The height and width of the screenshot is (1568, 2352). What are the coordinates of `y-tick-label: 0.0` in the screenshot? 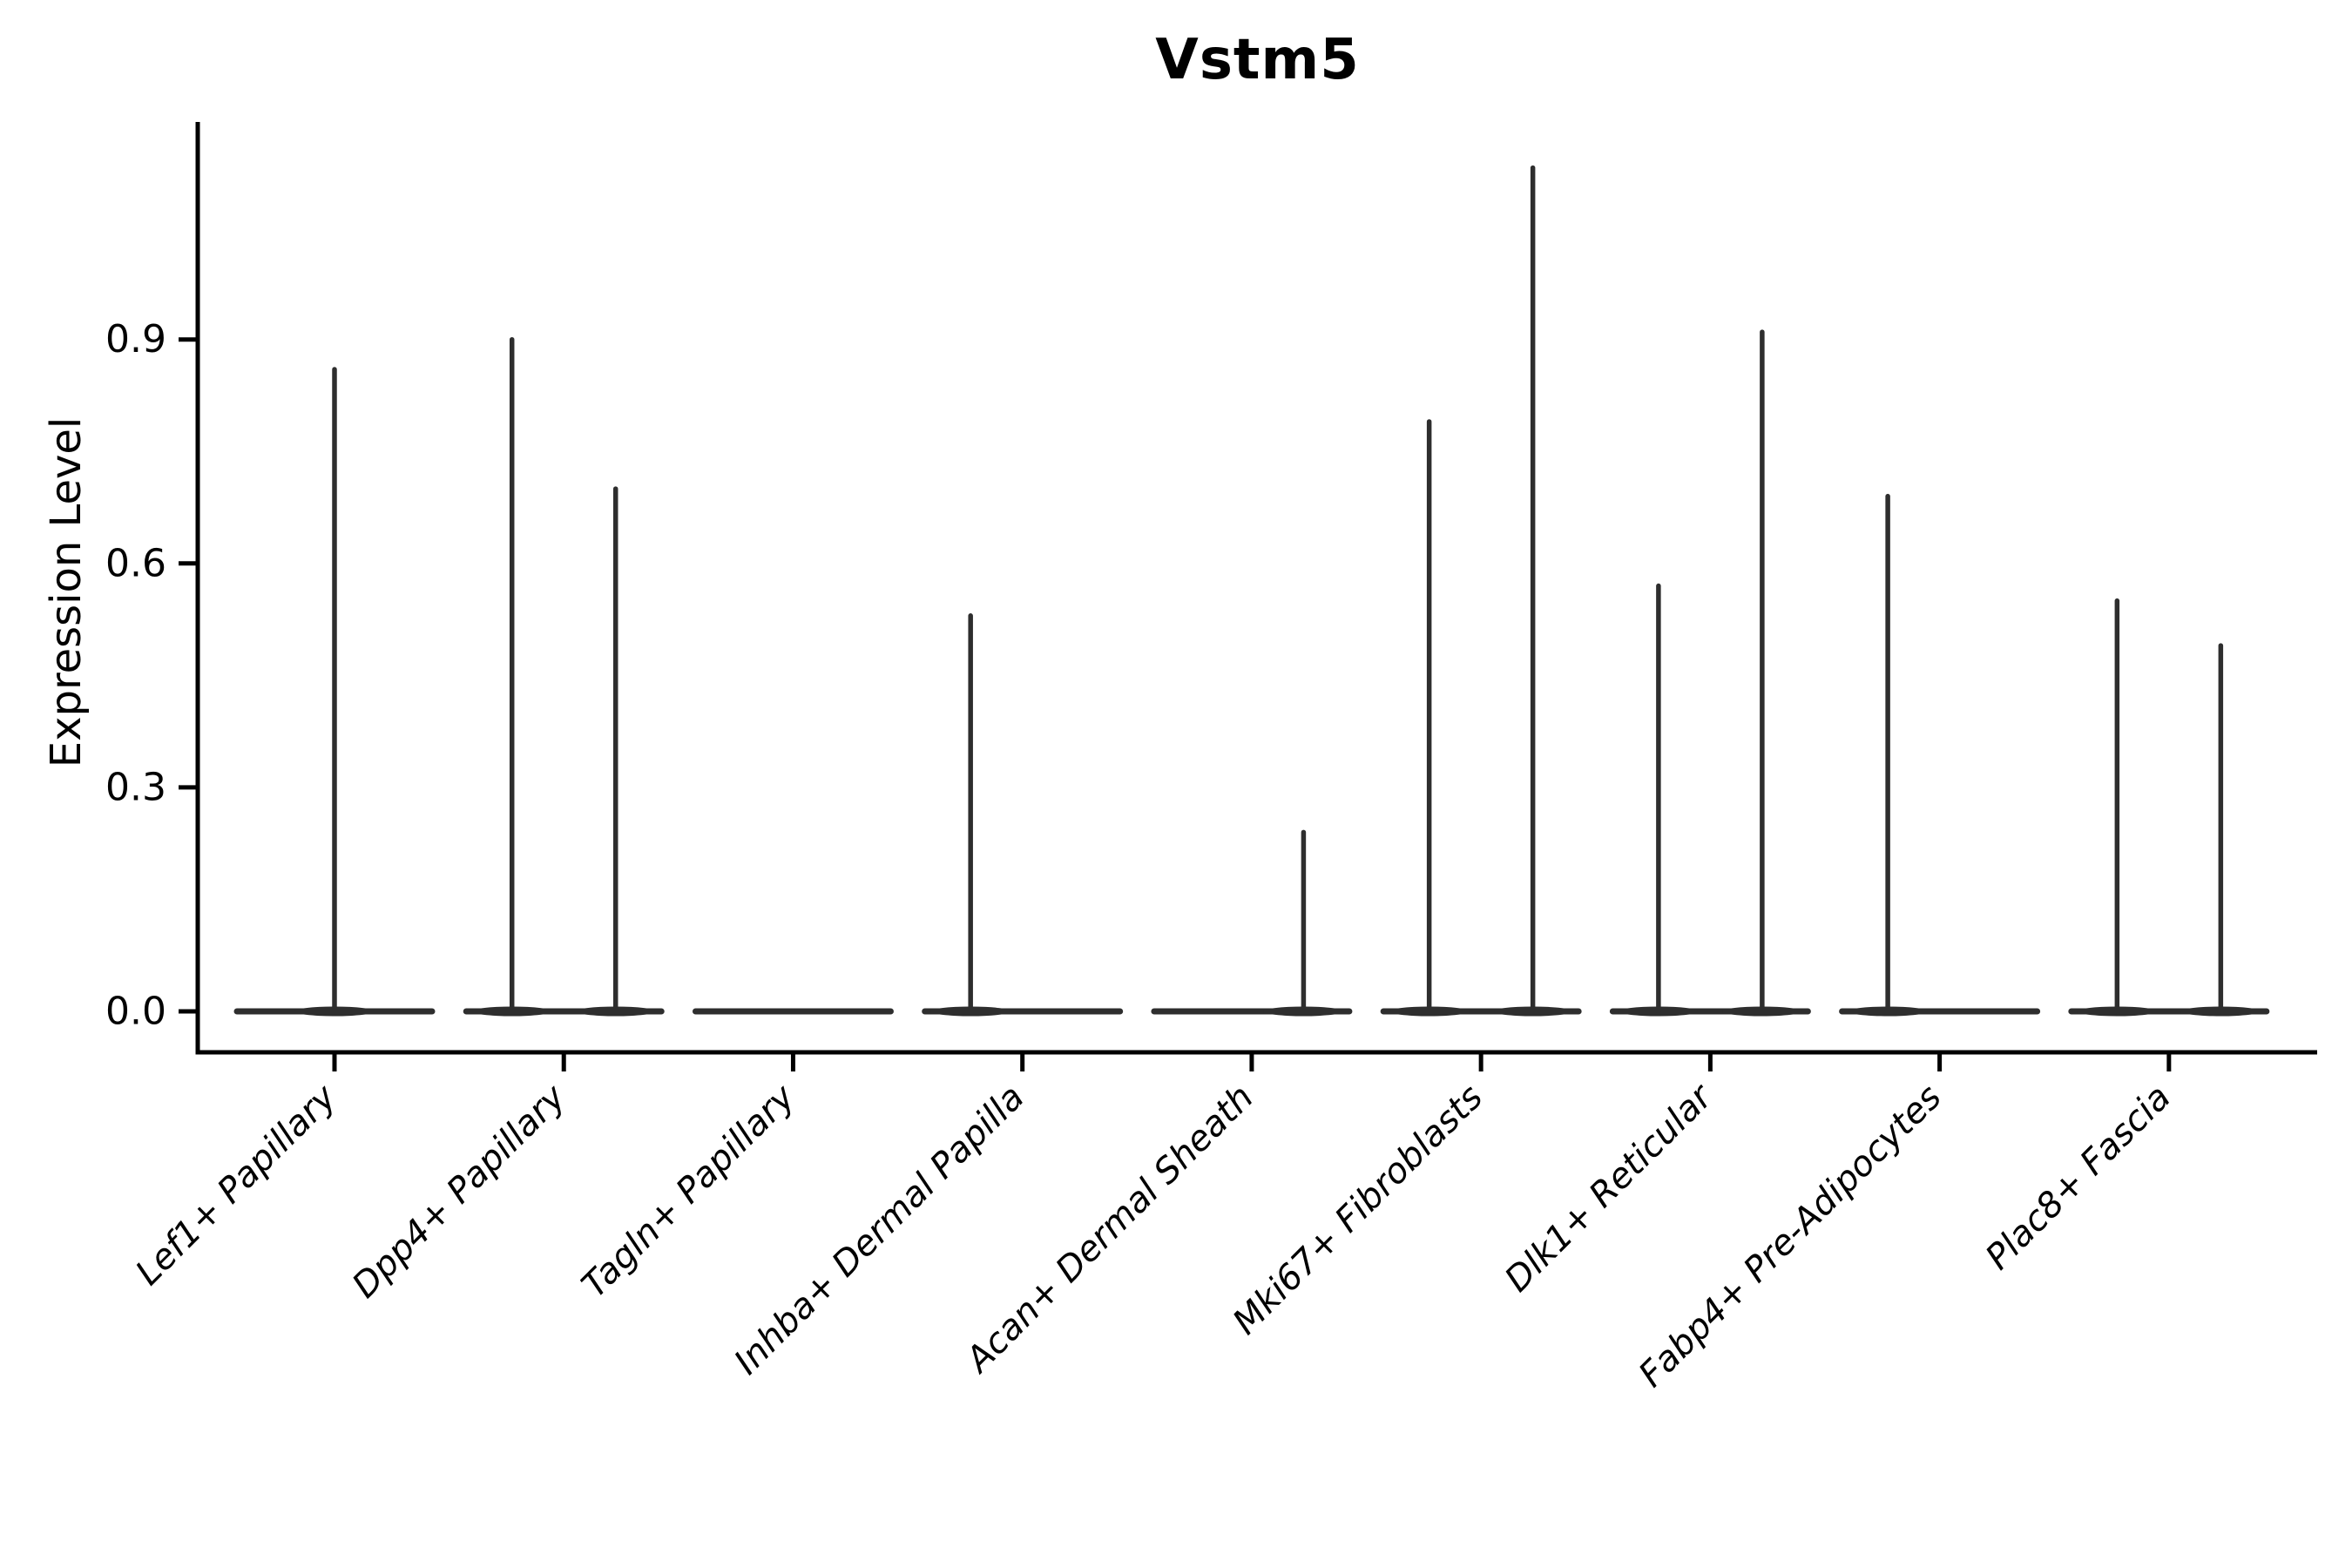 It's located at (135, 1012).